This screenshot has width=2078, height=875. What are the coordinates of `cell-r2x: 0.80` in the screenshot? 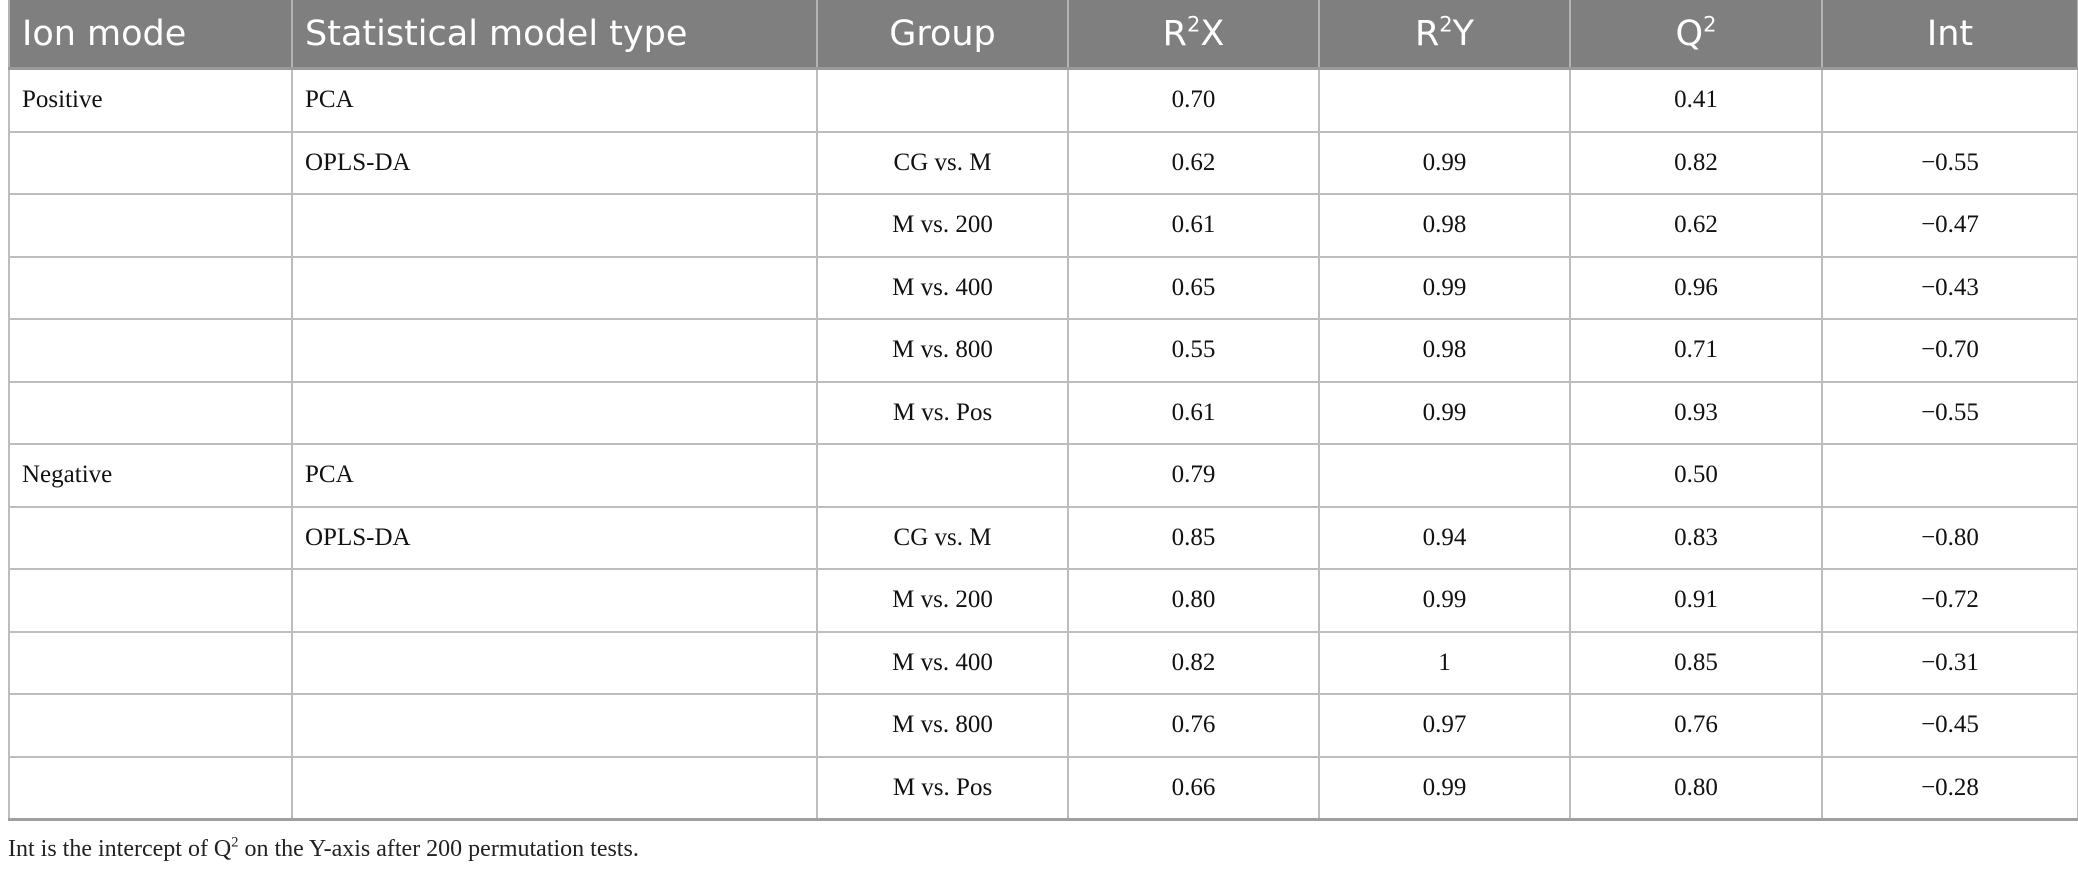 It's located at (1193, 600).